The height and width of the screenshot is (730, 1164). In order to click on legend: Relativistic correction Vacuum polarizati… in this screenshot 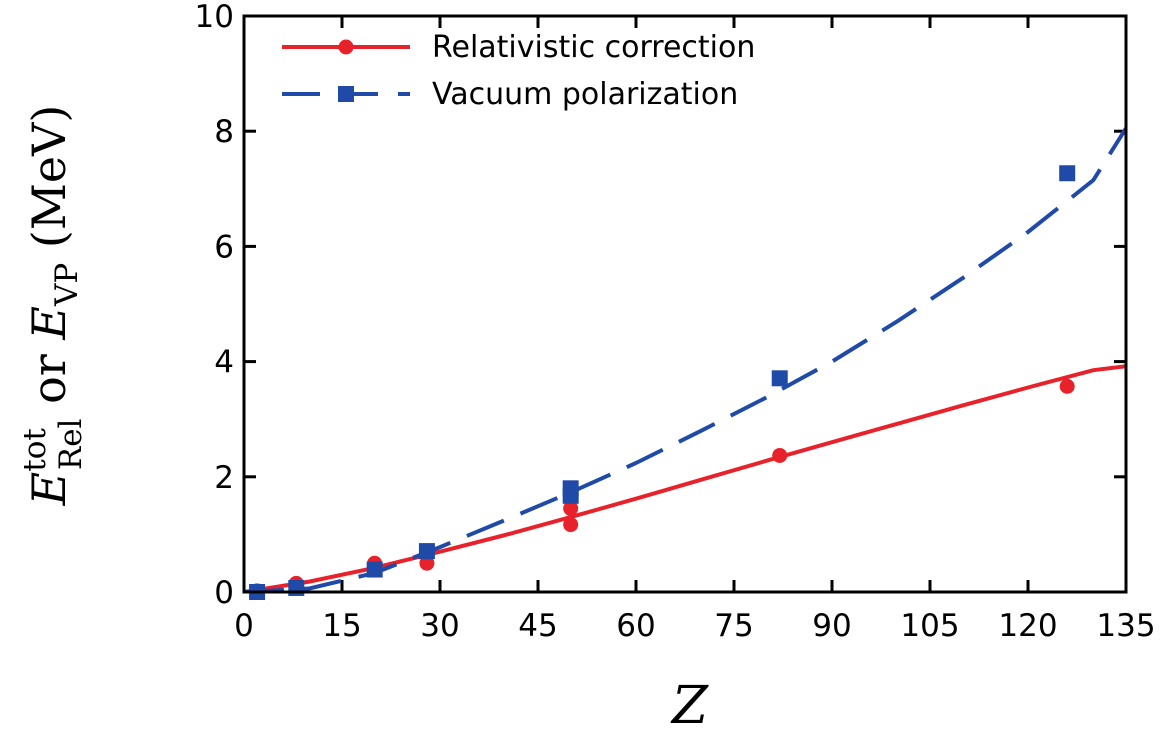, I will do `click(518, 71)`.